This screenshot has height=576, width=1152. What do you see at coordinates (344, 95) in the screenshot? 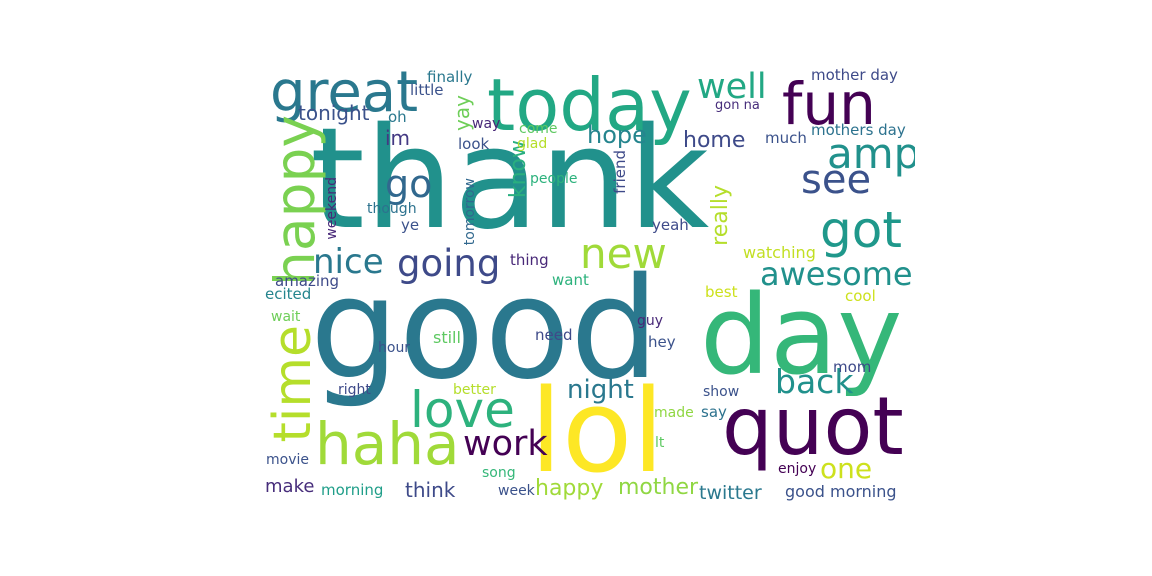
I see `word-great: great` at bounding box center [344, 95].